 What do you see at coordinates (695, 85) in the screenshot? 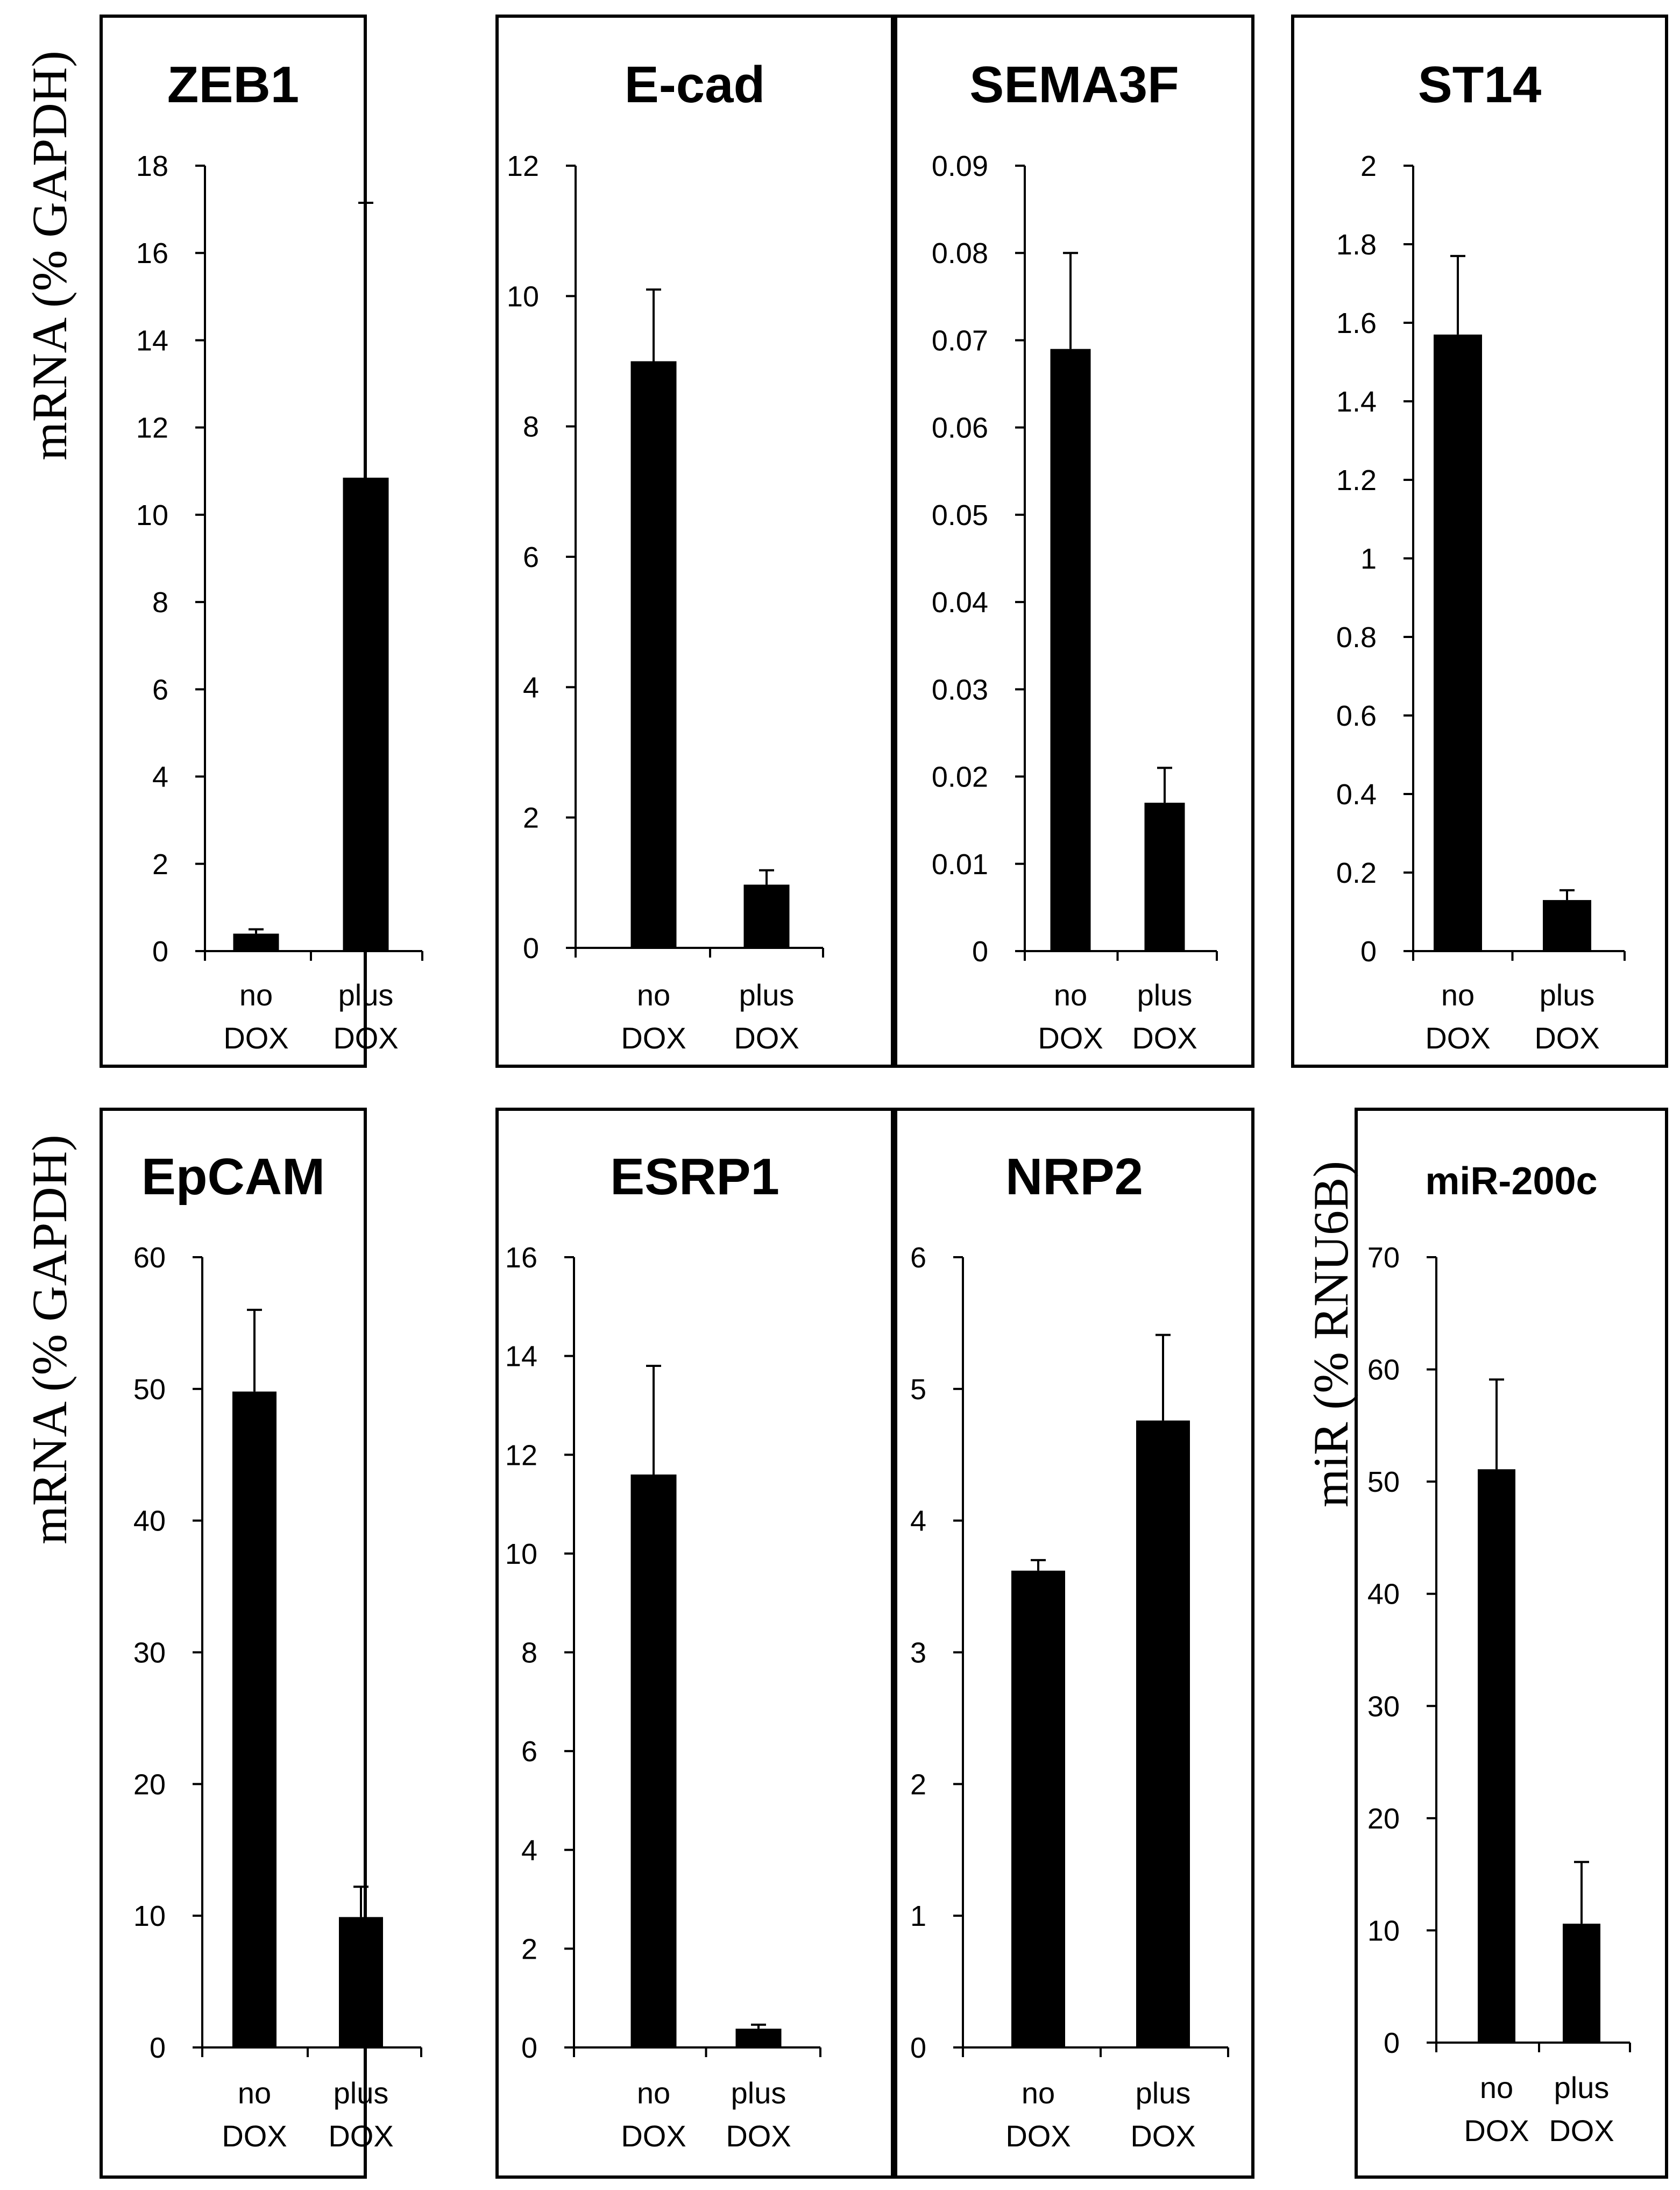
I see `chart-title: E-cad` at bounding box center [695, 85].